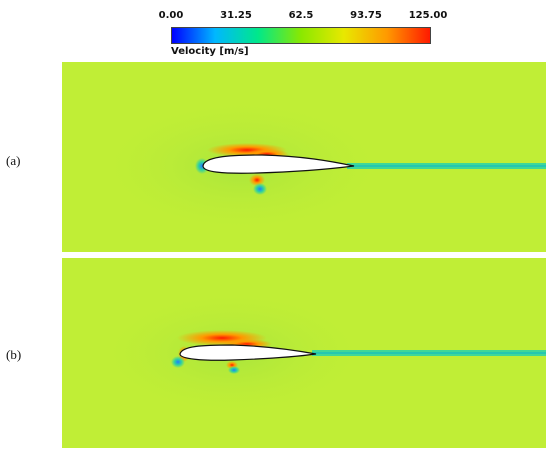 The height and width of the screenshot is (455, 550). Describe the element at coordinates (178, 362) in the screenshot. I see `panel-b-leading-edge-cool` at that location.